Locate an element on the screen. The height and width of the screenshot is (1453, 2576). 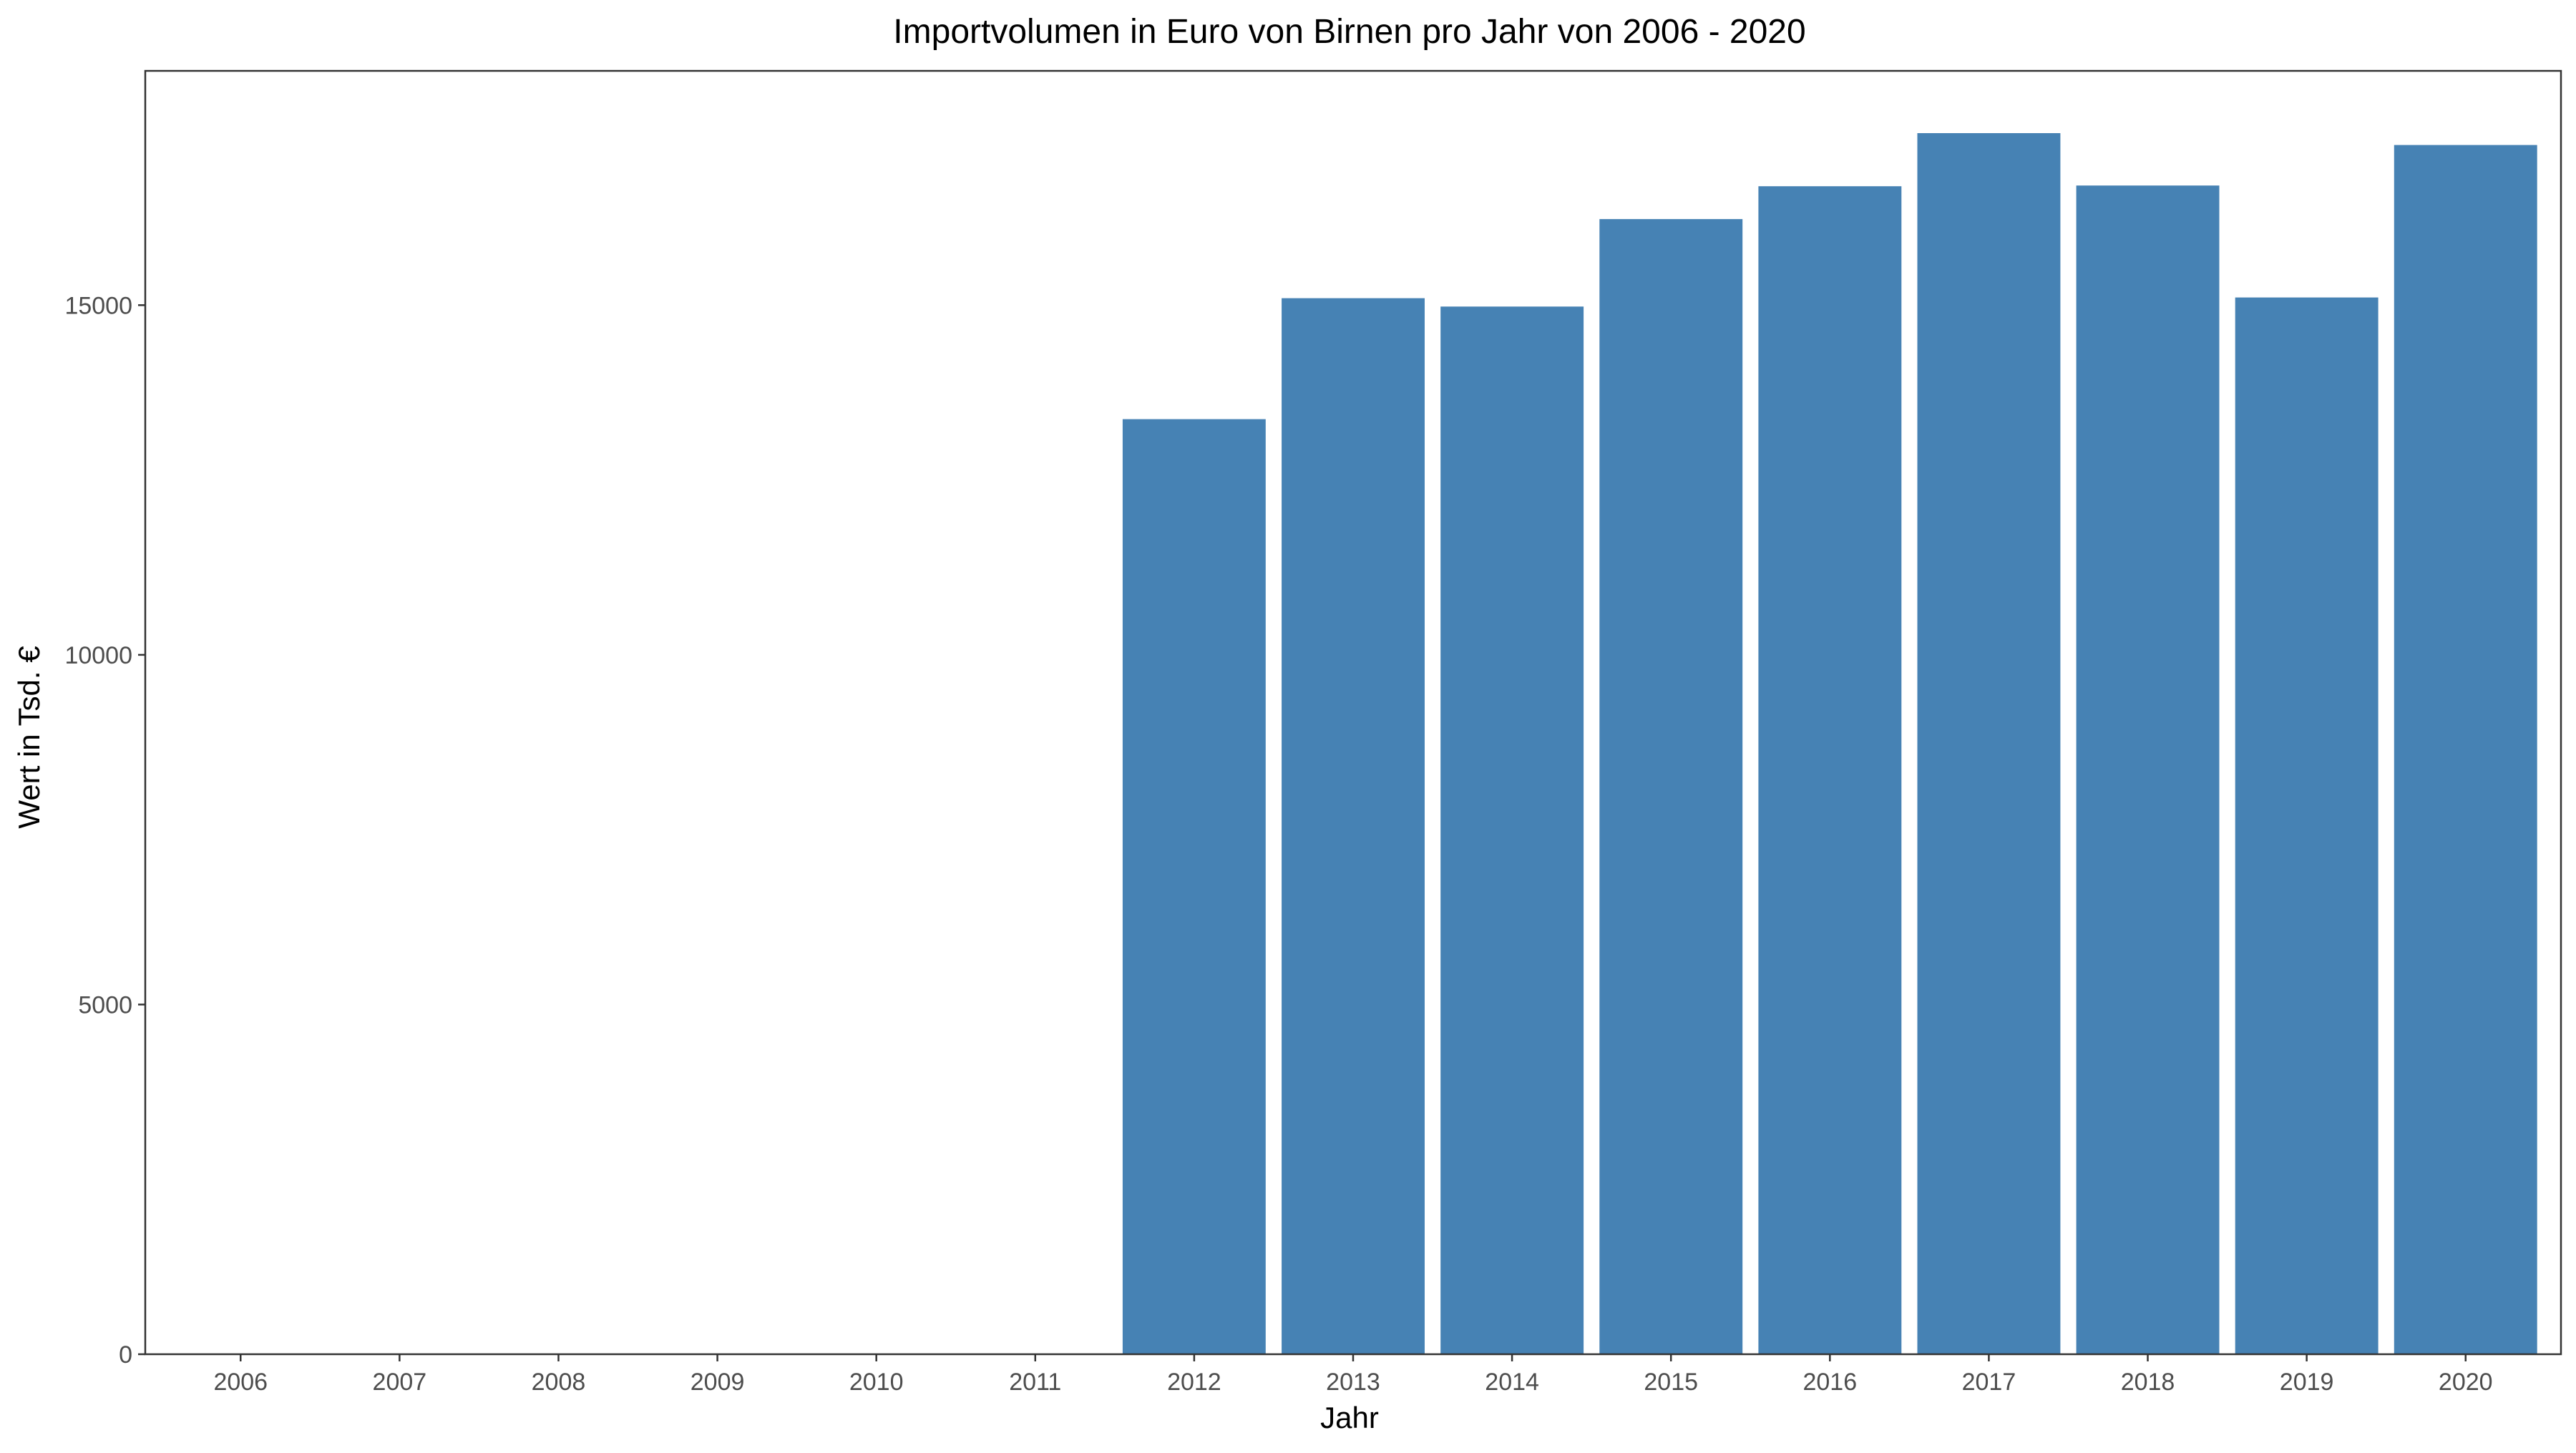
bar-2013 is located at coordinates (1353, 827).